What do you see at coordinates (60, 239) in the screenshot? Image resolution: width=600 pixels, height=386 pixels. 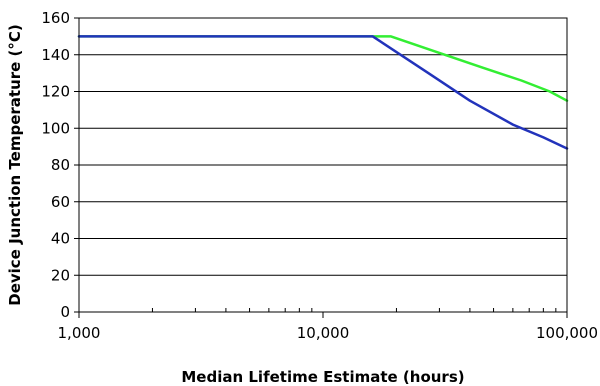 I see `y-tick-label: 40` at bounding box center [60, 239].